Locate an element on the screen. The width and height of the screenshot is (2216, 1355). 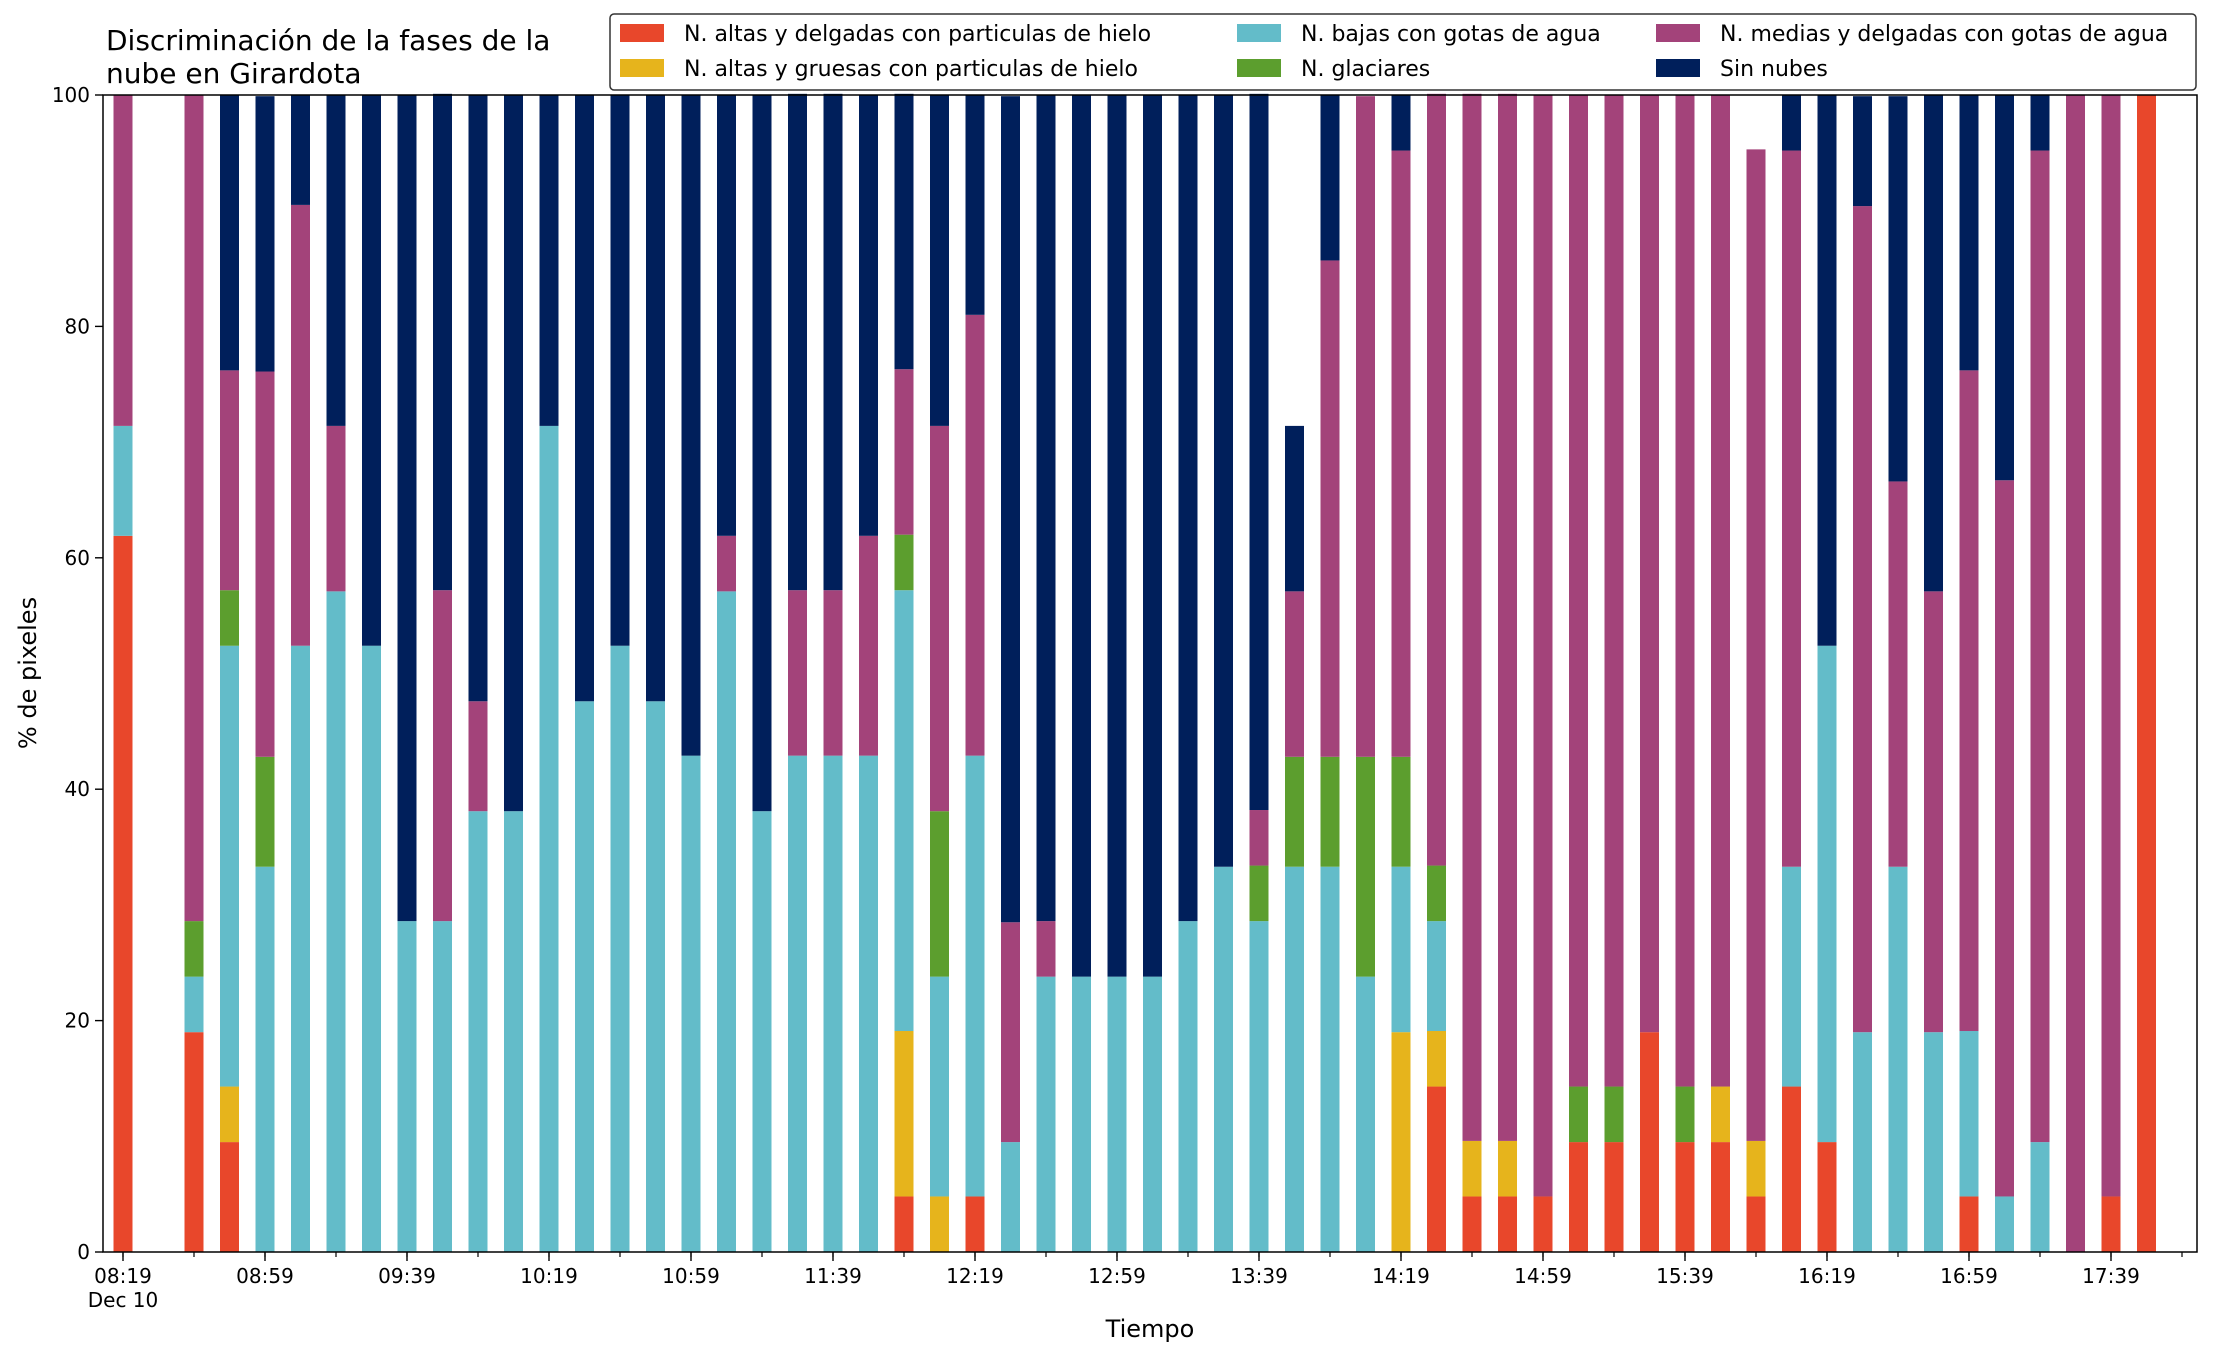
x-tick-label: 08:19 is located at coordinates (123, 1276).